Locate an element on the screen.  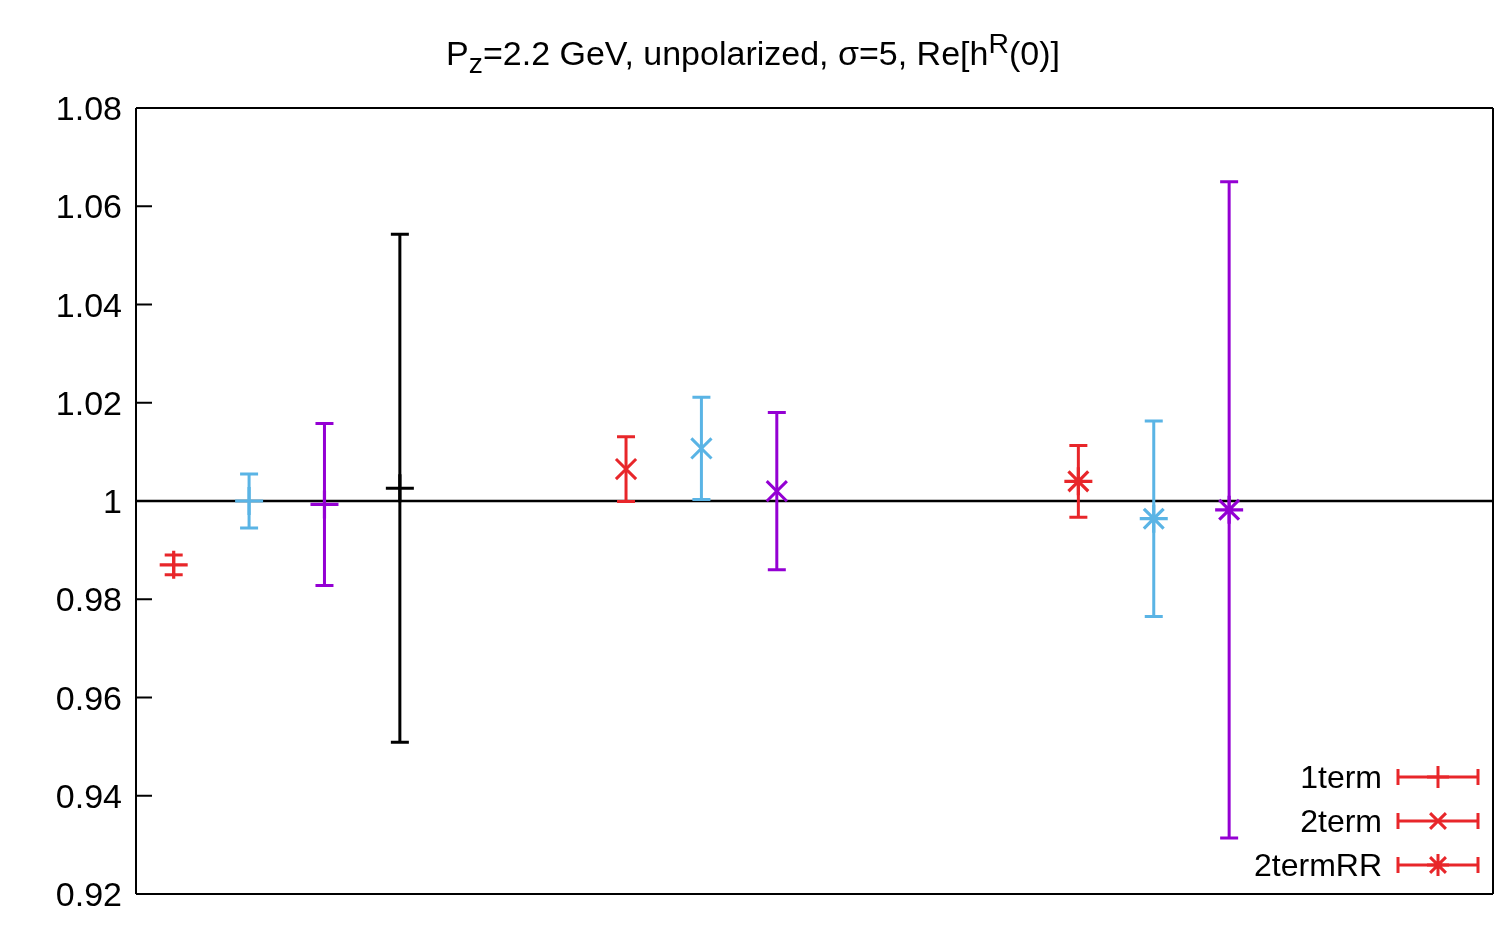
y-tick-label: 1.02 is located at coordinates (88, 402).